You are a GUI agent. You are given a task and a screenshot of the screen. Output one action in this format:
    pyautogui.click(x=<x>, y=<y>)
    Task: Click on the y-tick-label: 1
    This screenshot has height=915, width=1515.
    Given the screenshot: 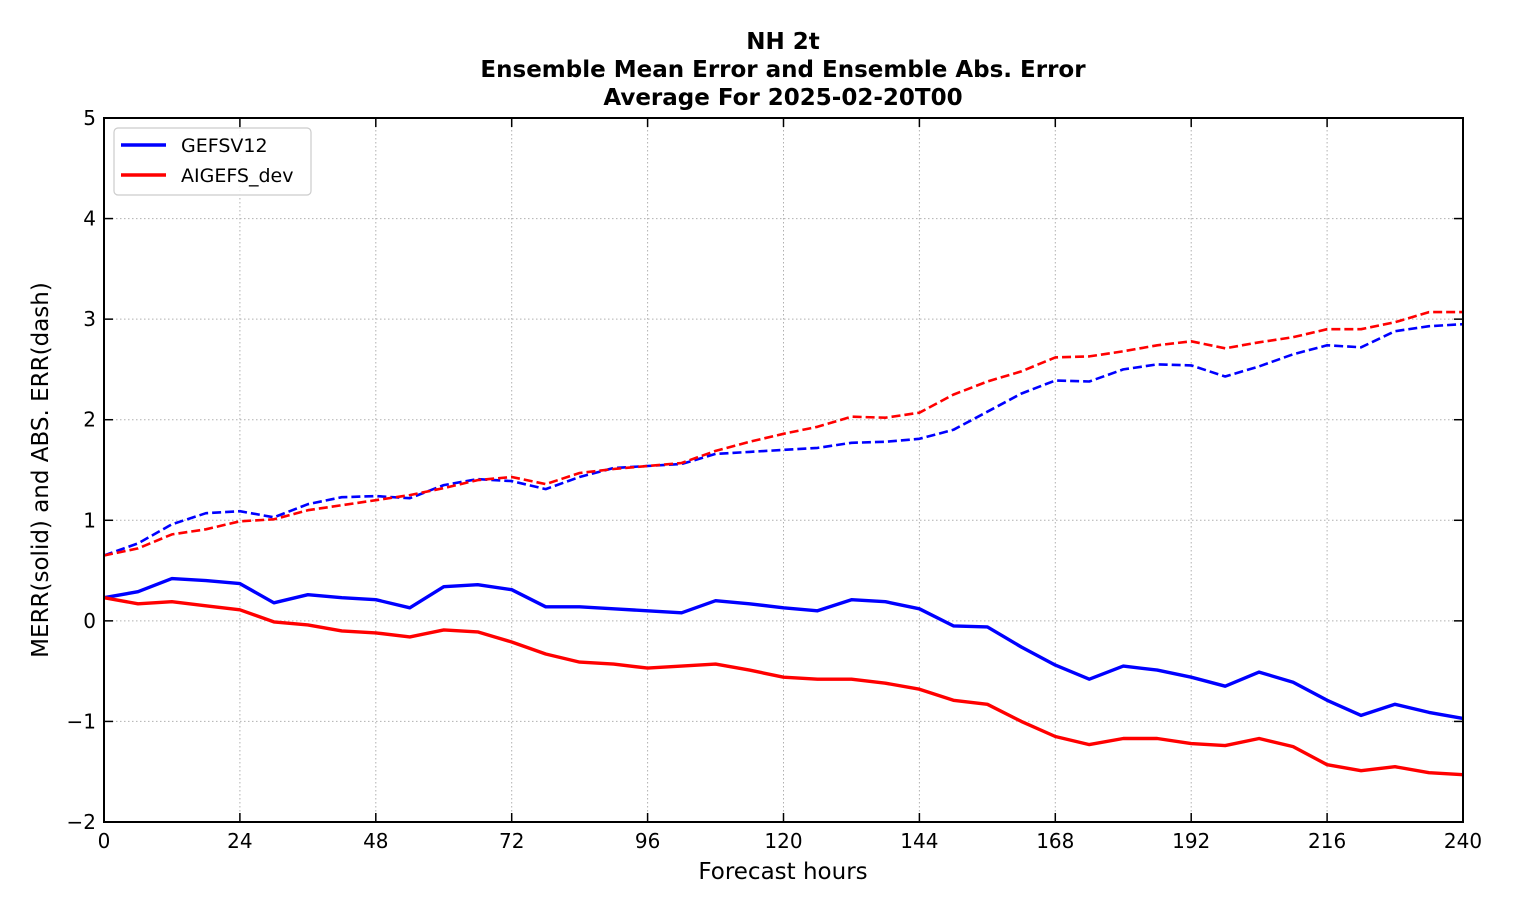 What is the action you would take?
    pyautogui.click(x=89, y=520)
    